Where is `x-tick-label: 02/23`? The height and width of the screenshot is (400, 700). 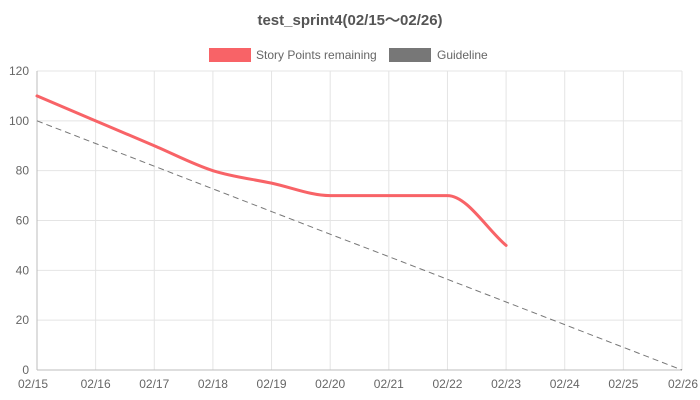 x-tick-label: 02/23 is located at coordinates (506, 384).